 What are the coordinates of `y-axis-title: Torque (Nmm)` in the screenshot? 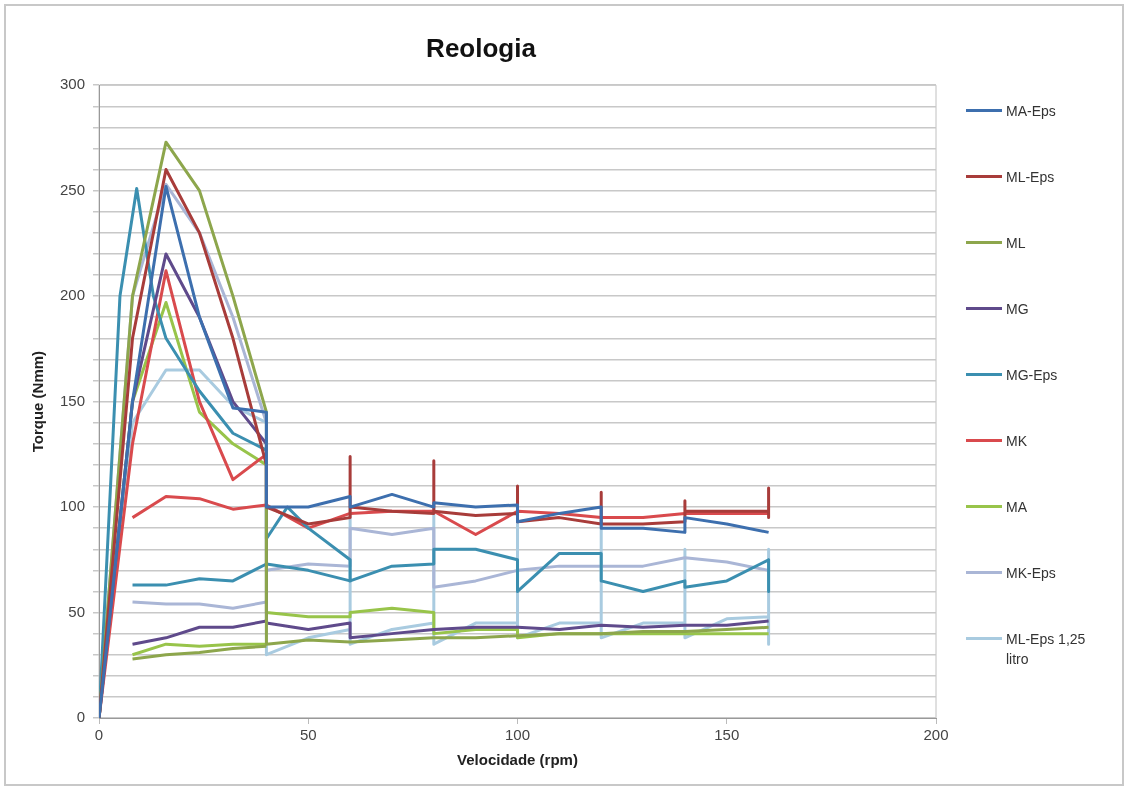 It's located at (38, 401).